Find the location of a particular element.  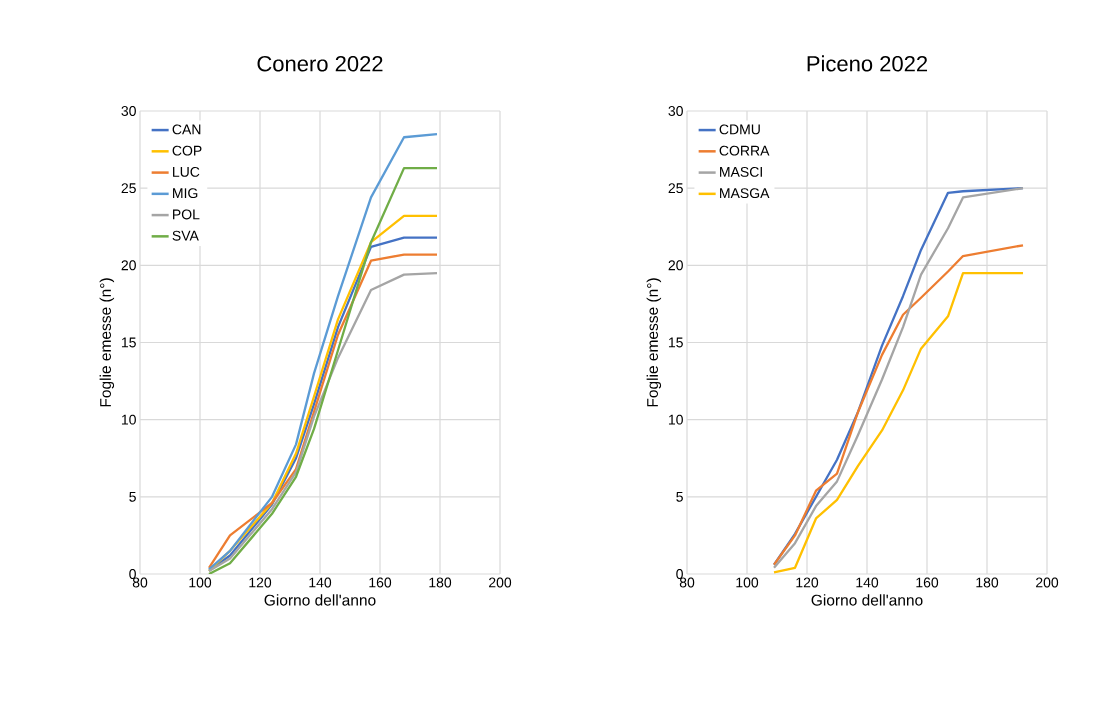

legend-label: CAN is located at coordinates (186, 129).